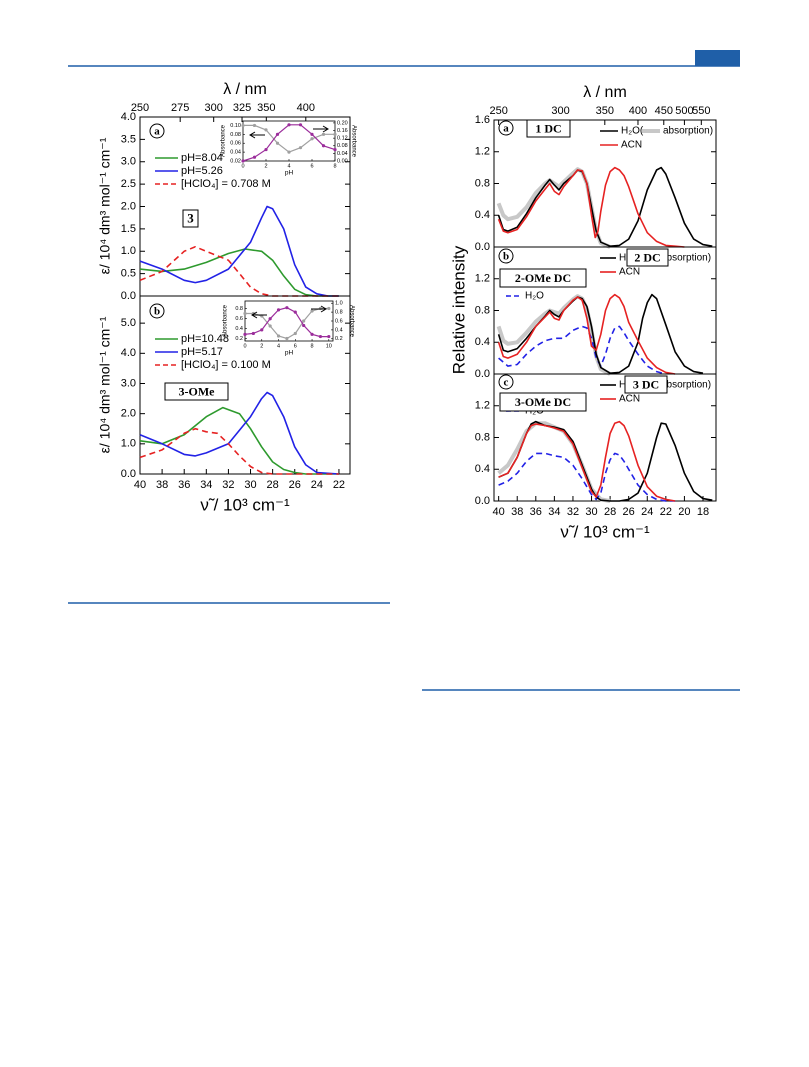 This screenshot has height=1067, width=809. What do you see at coordinates (235, 161) in the screenshot?
I see `inset-y-tick-label: 0.02` at bounding box center [235, 161].